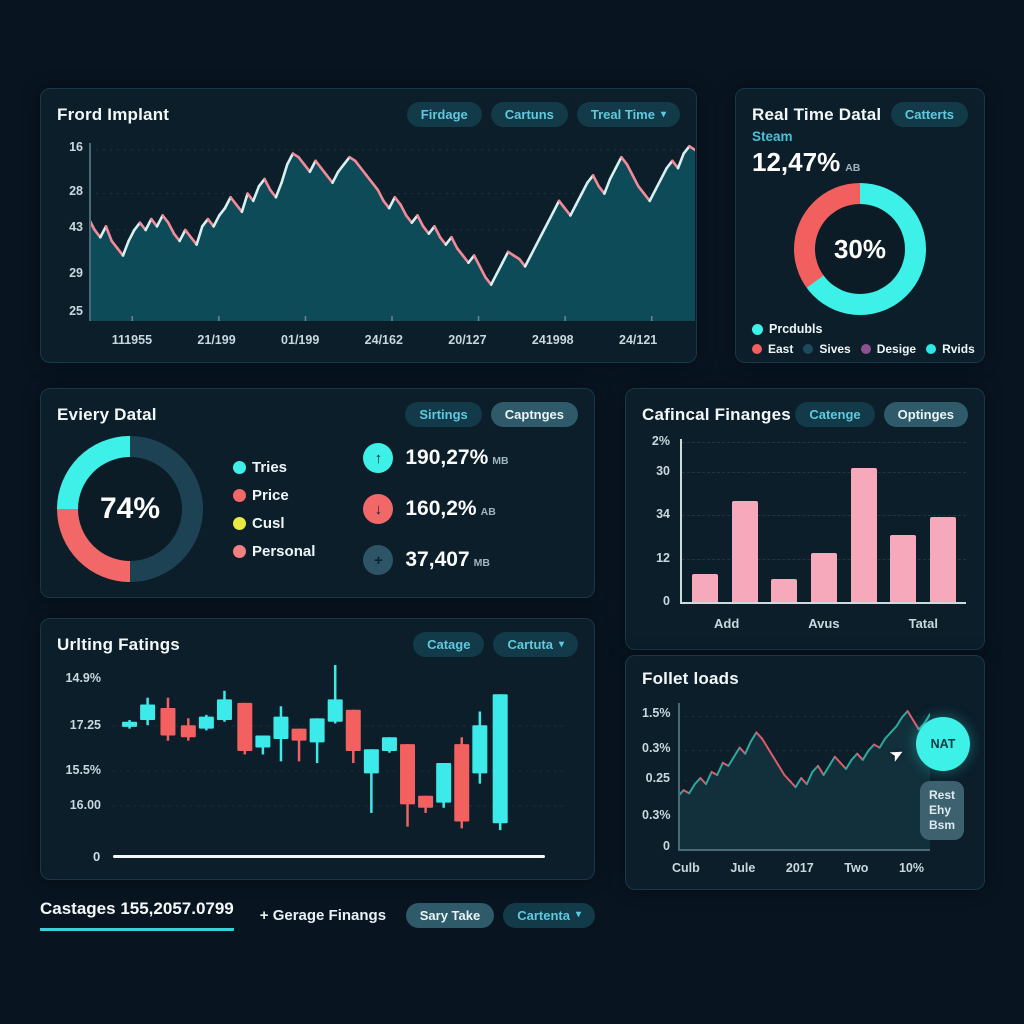 This screenshot has width=1024, height=1024. What do you see at coordinates (130, 509) in the screenshot?
I see `eviery-donut-chart: 74%` at bounding box center [130, 509].